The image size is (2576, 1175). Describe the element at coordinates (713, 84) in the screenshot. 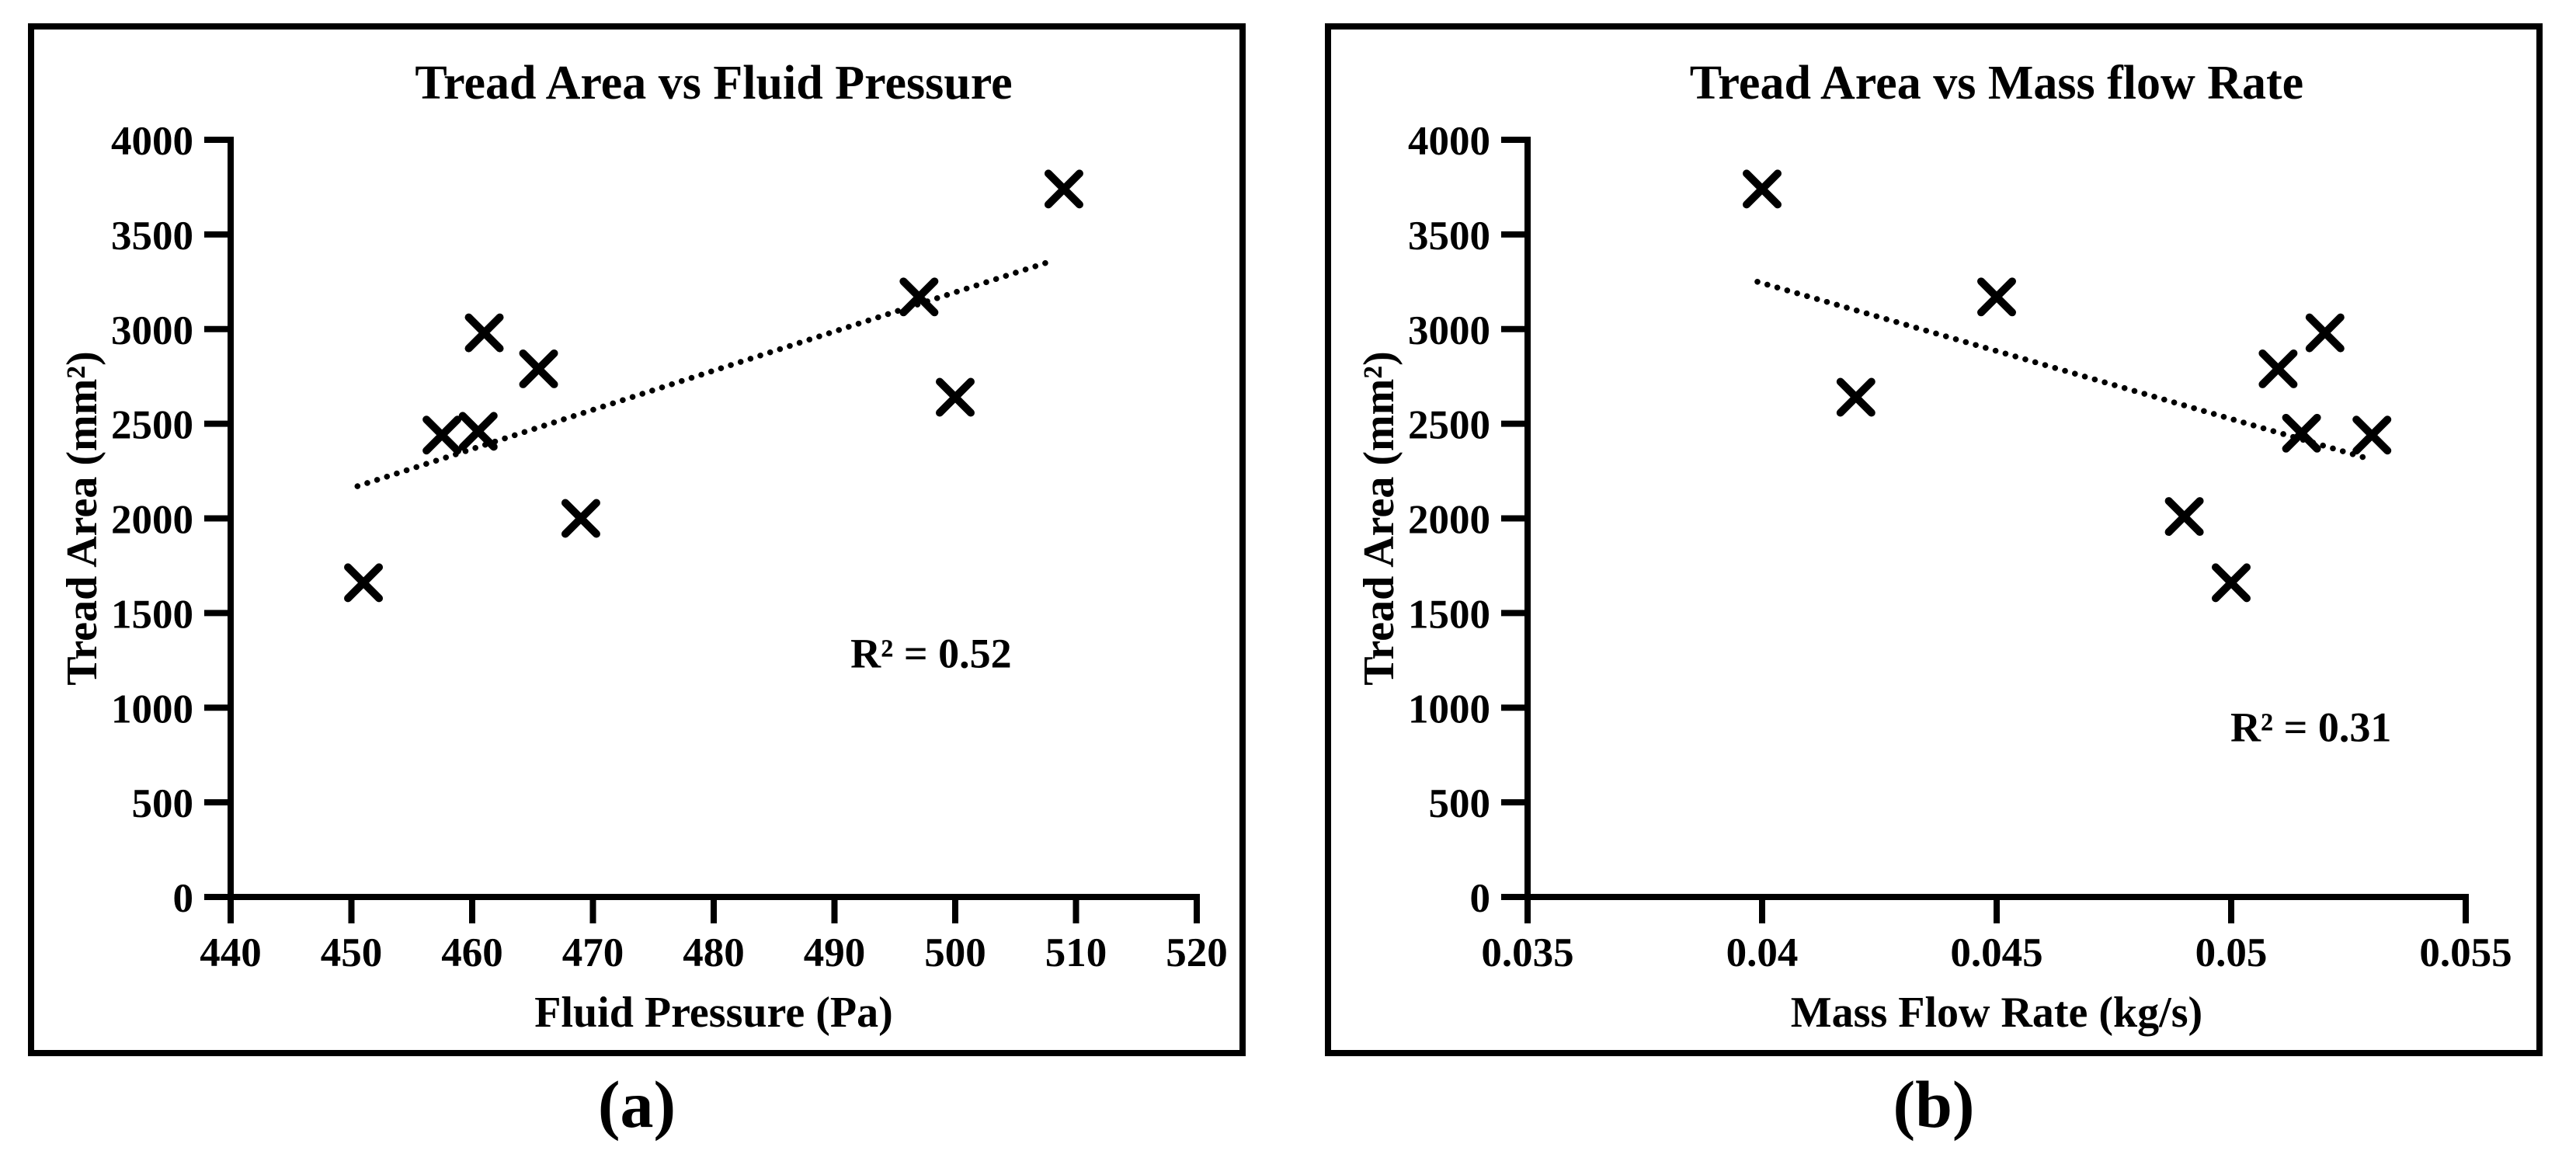

I see `chart-title: Tread Area vs Fluid Pressure` at that location.